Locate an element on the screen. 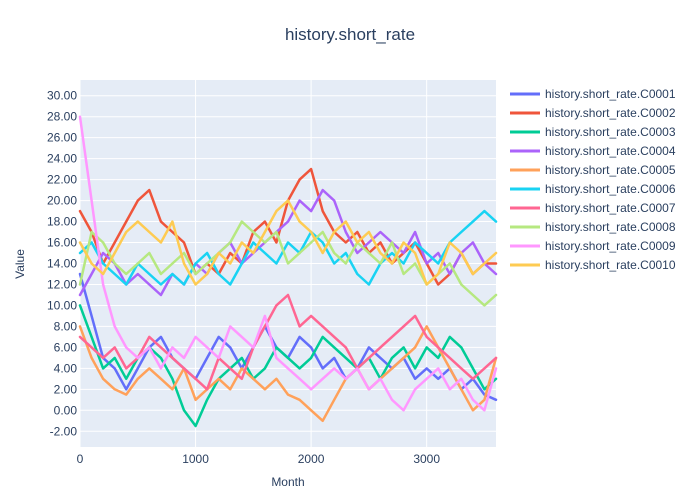 The width and height of the screenshot is (700, 500). x-axis-title: Month is located at coordinates (287, 482).